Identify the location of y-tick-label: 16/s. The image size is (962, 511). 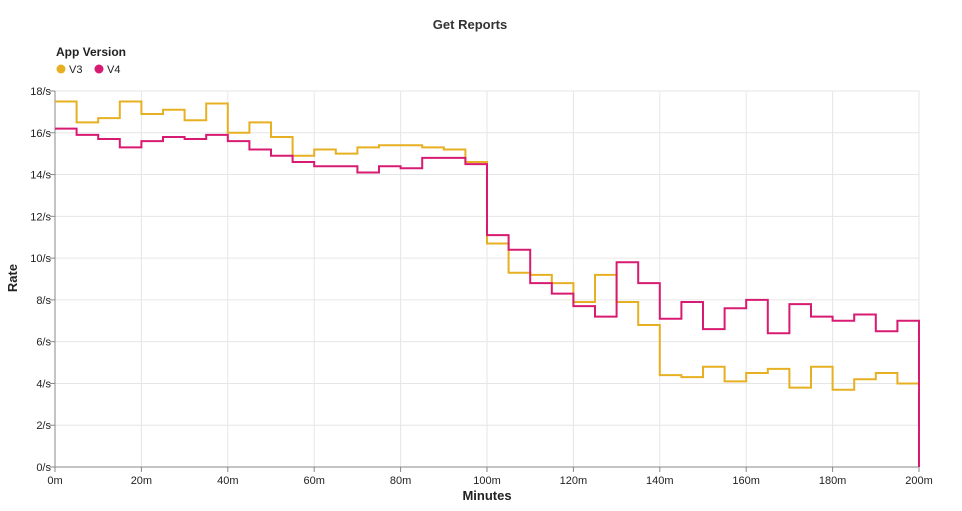
(40, 134).